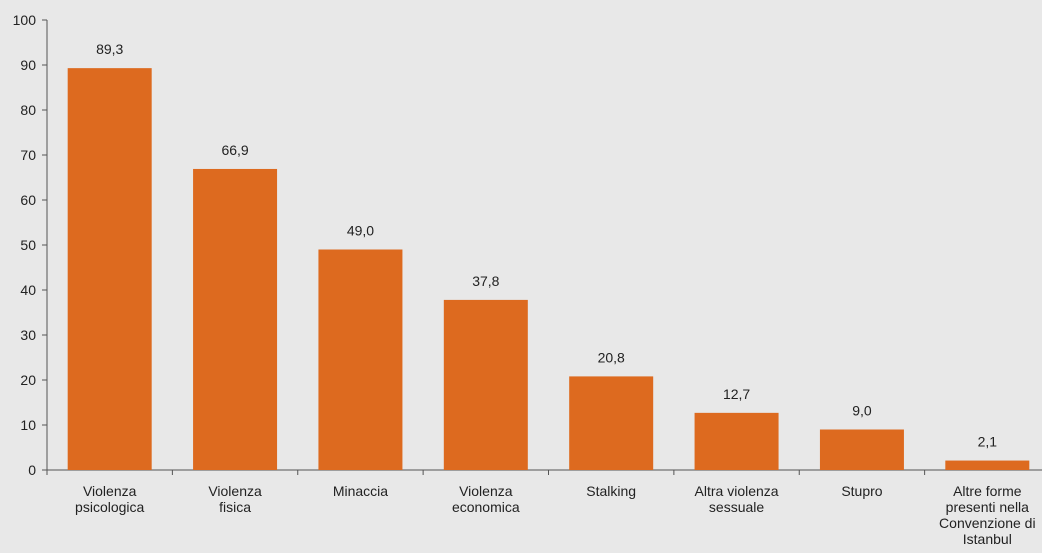 Image resolution: width=1042 pixels, height=553 pixels. I want to click on y-tick-label: 20, so click(28, 380).